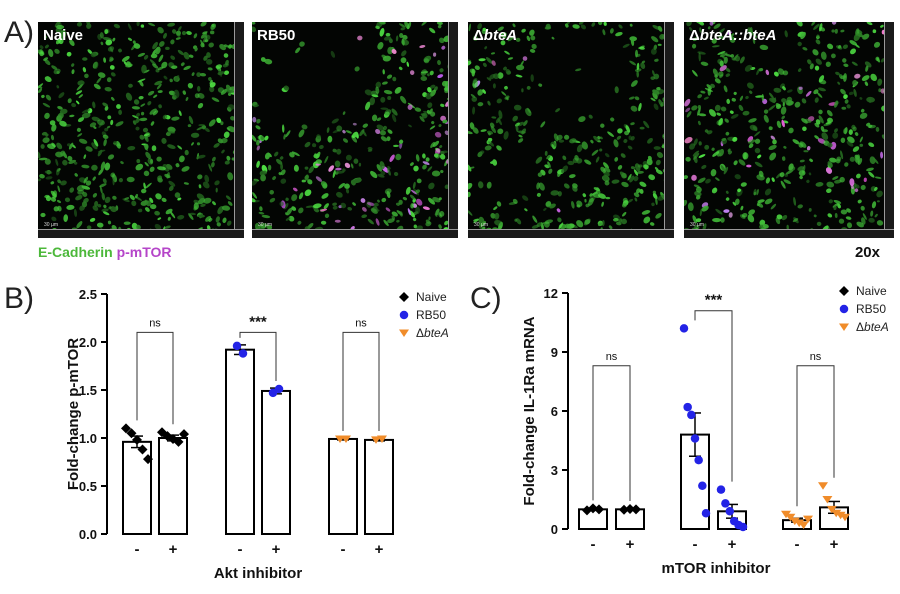 This screenshot has width=900, height=594. Describe the element at coordinates (571, 130) in the screenshot. I see `micrograph-dbtea: ΔbteA 30 µm` at that location.